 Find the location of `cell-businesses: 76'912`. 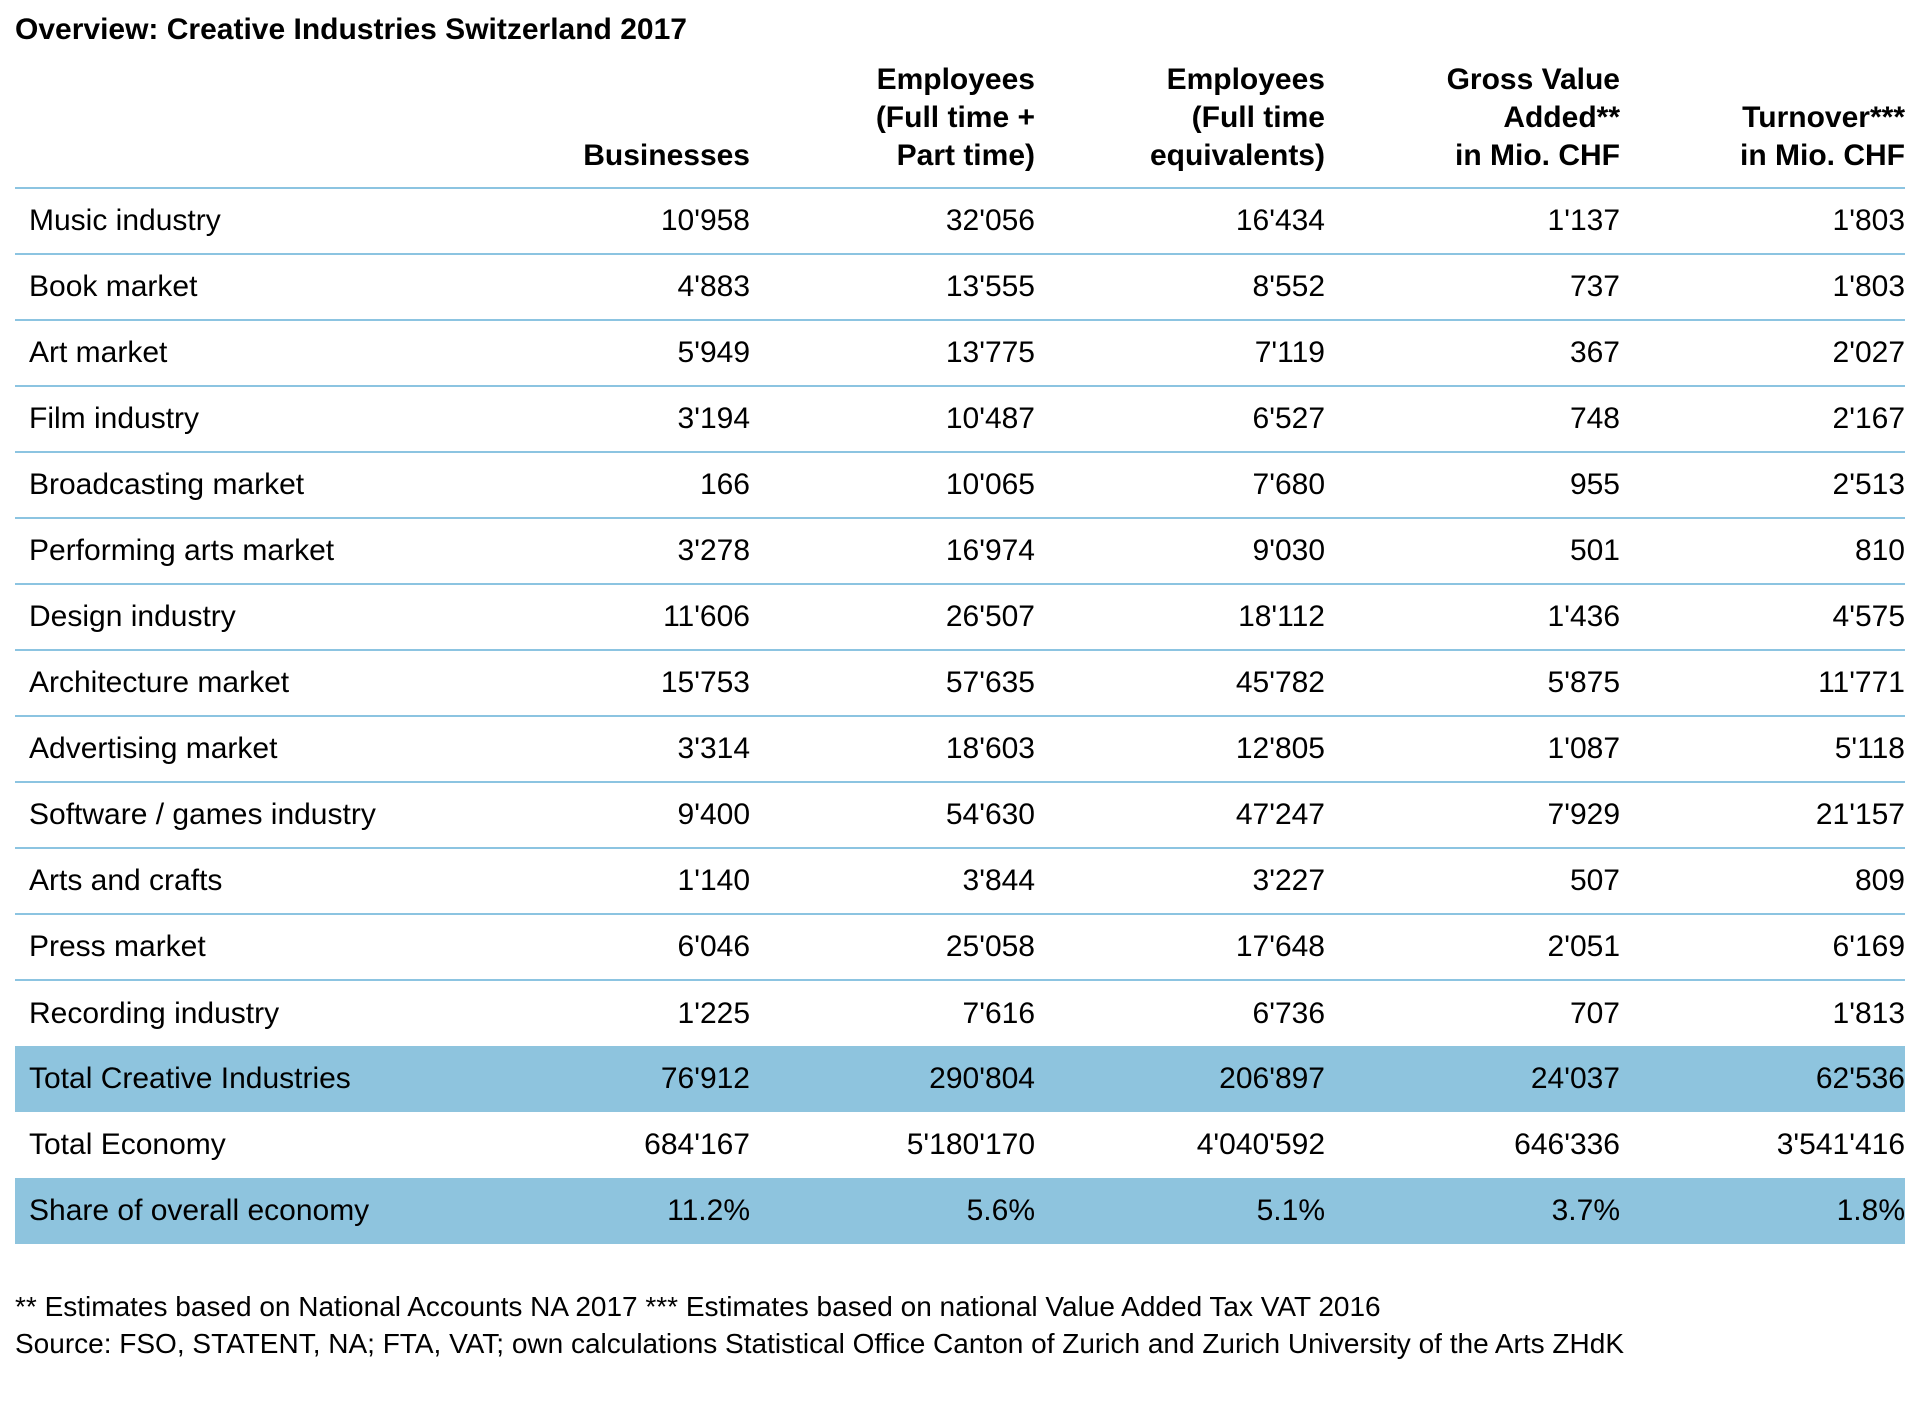

cell-businesses: 76'912 is located at coordinates (705, 1078).